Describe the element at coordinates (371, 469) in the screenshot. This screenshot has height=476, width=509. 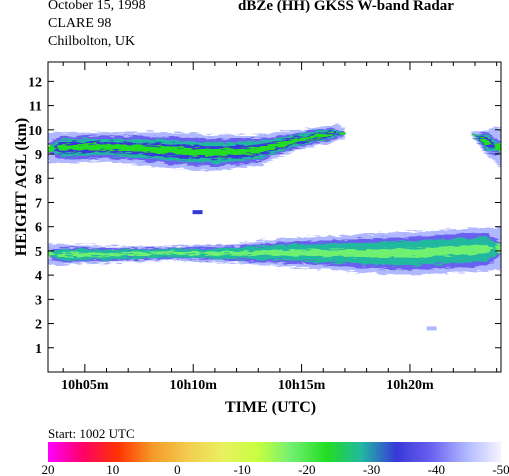
I see `color-scale-tick-label: -30` at that location.